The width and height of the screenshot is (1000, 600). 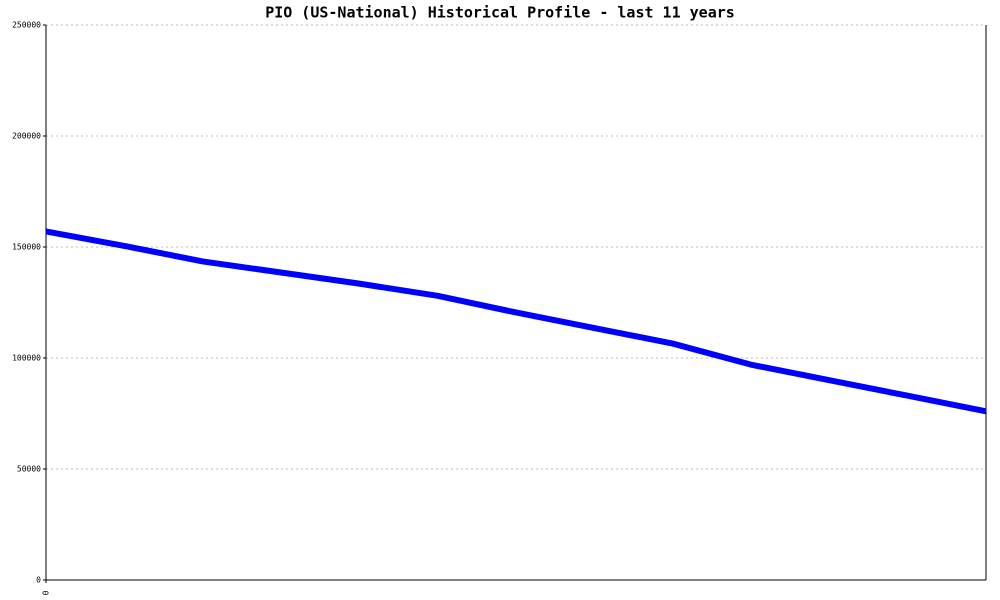 I want to click on x-tick-label: 0, so click(x=46, y=592).